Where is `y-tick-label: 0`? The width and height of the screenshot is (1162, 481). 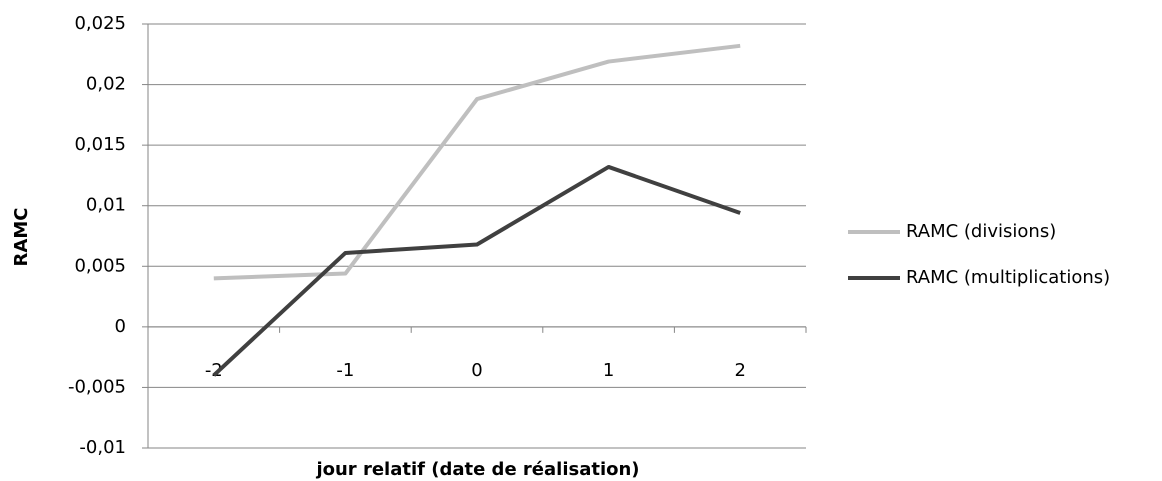 y-tick-label: 0 is located at coordinates (120, 326).